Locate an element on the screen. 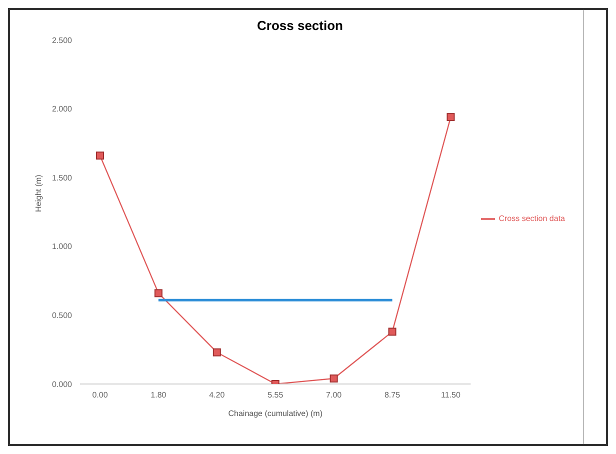 Image resolution: width=616 pixels, height=454 pixels. y-axis-title: Height (m) is located at coordinates (38, 193).